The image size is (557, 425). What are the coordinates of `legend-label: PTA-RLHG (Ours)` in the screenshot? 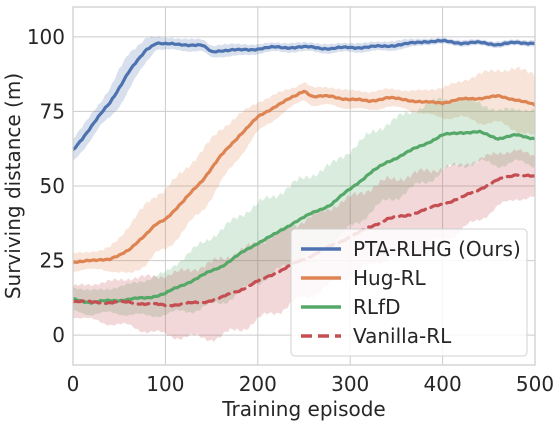 It's located at (437, 249).